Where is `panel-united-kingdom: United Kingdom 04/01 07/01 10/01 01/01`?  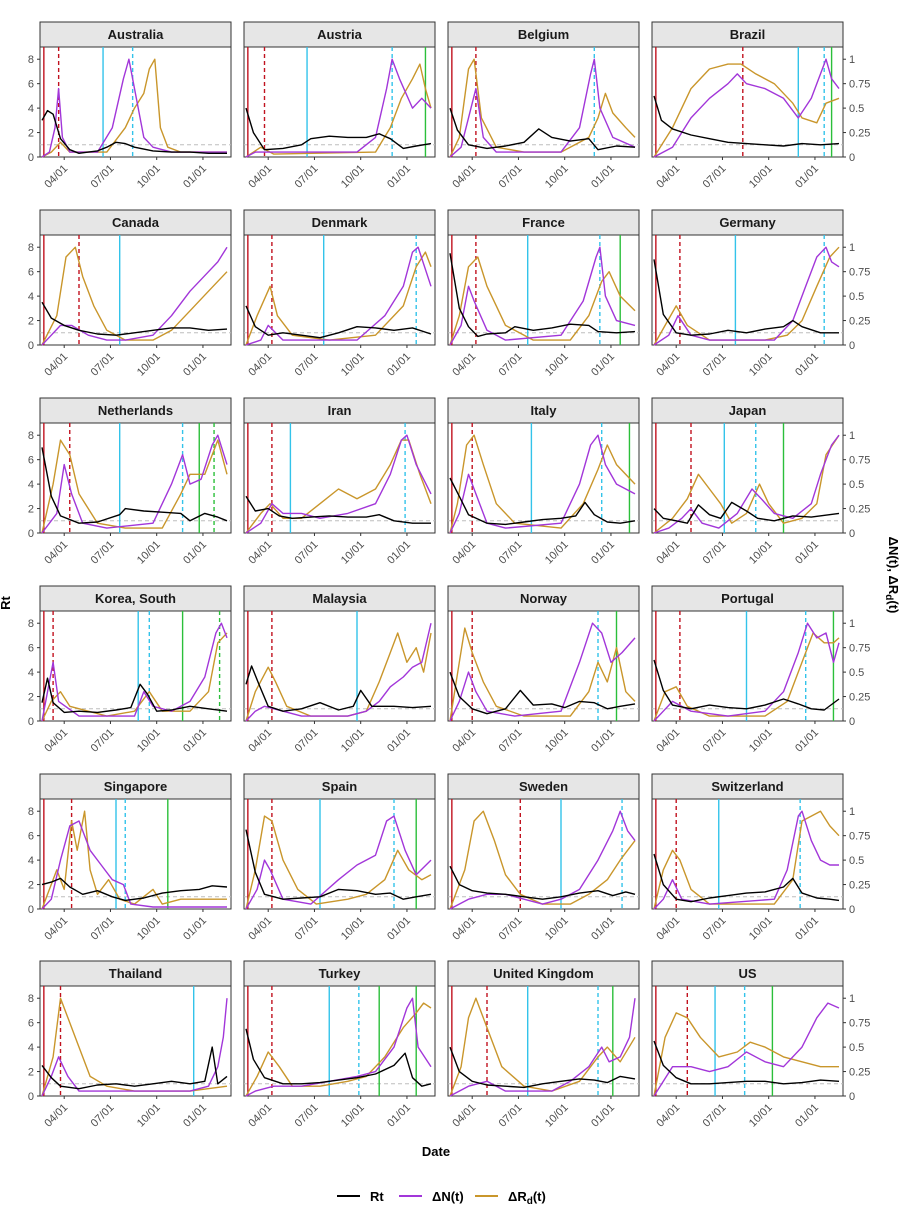
panel-united-kingdom: United Kingdom 04/01 07/01 10/01 01/01 is located at coordinates (543, 1045).